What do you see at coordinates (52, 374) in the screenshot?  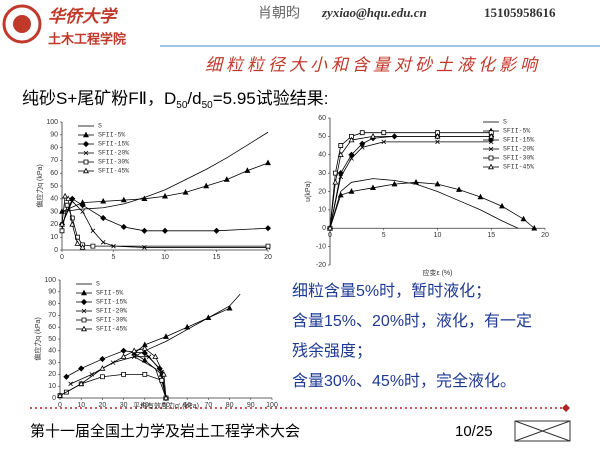 I see `y-tick-label: 20` at bounding box center [52, 374].